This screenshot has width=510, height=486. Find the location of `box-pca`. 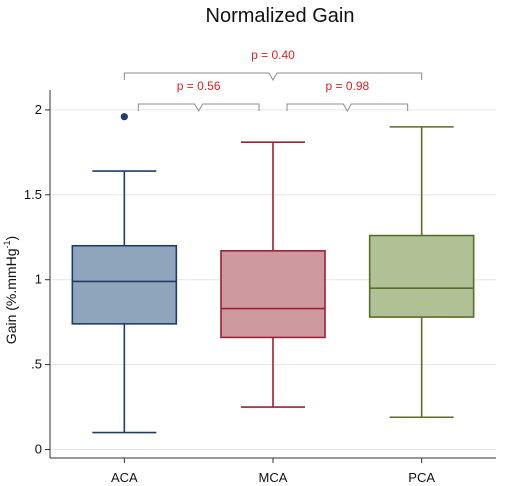

box-pca is located at coordinates (421, 272).